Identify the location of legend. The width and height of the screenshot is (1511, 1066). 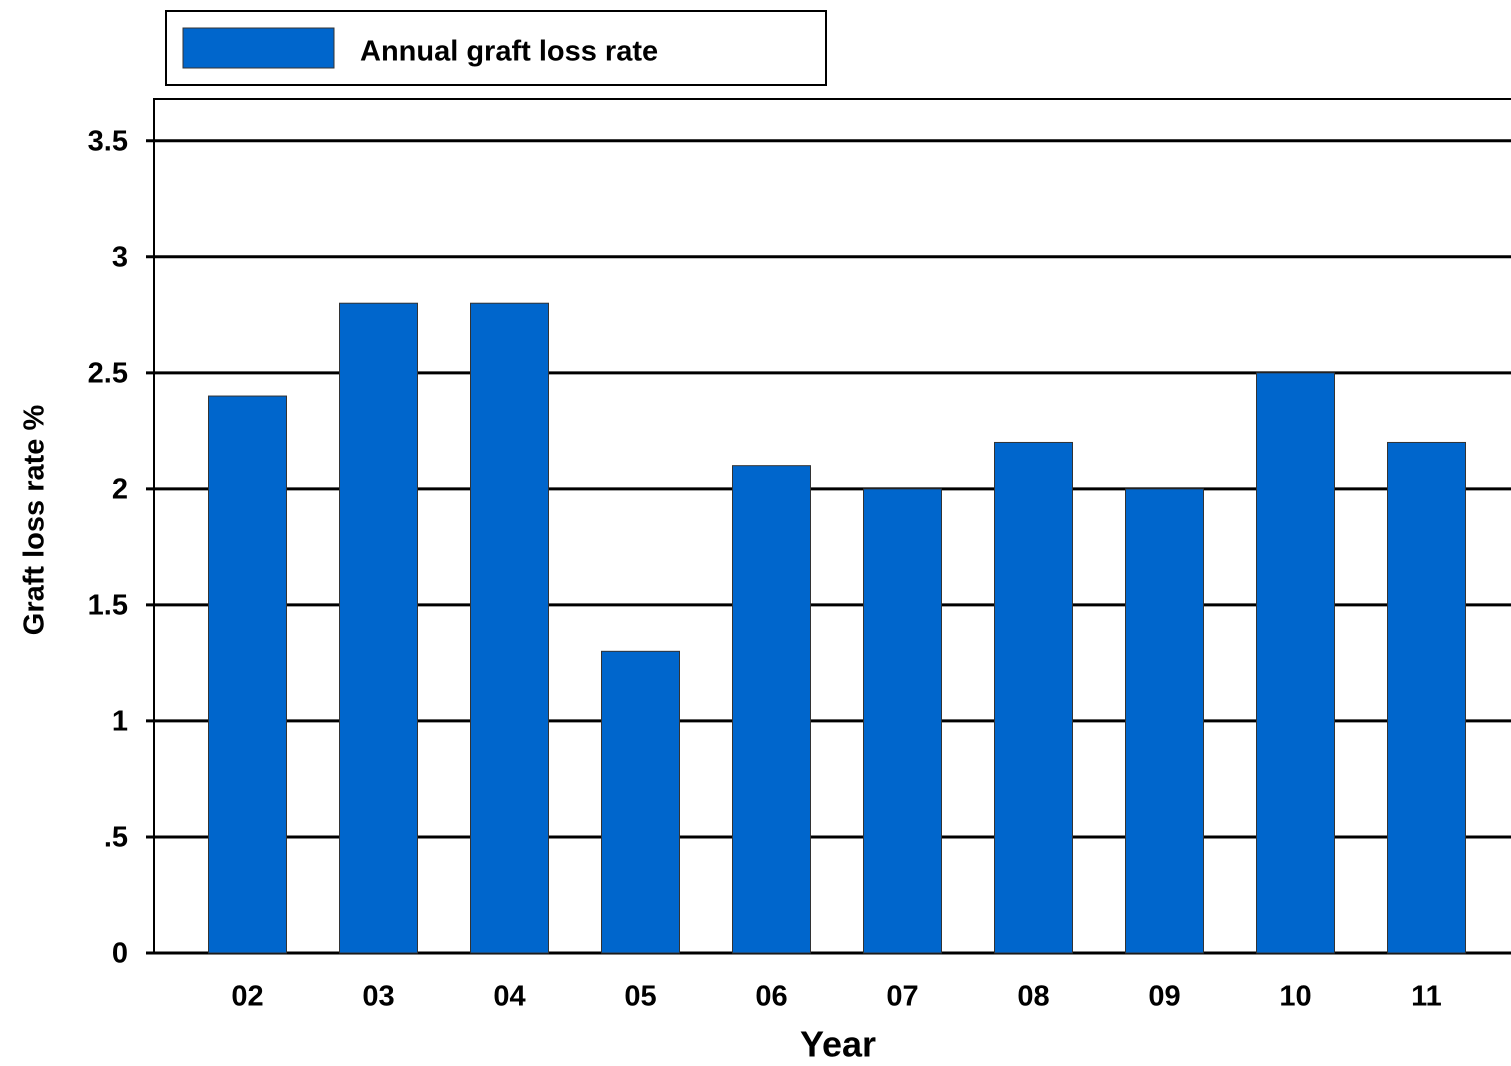
(496, 48).